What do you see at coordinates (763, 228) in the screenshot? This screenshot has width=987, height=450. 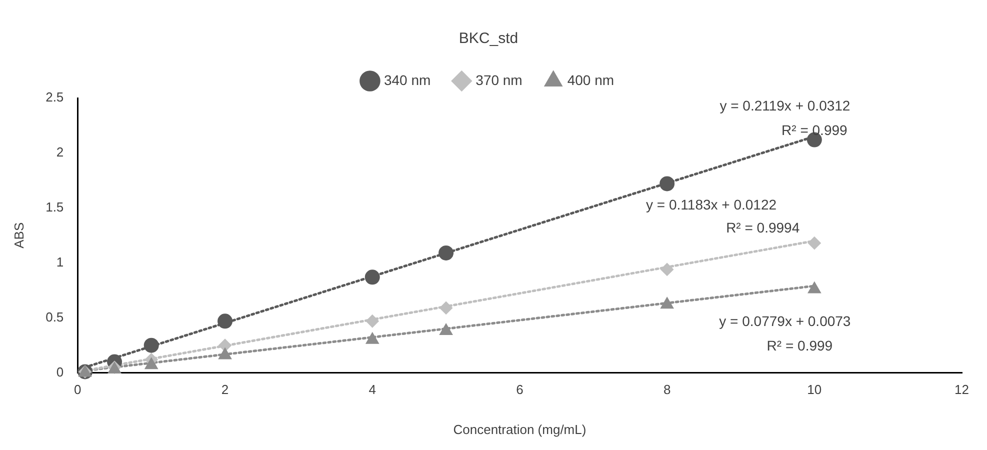 I see `annotation: R² = 0.9994` at bounding box center [763, 228].